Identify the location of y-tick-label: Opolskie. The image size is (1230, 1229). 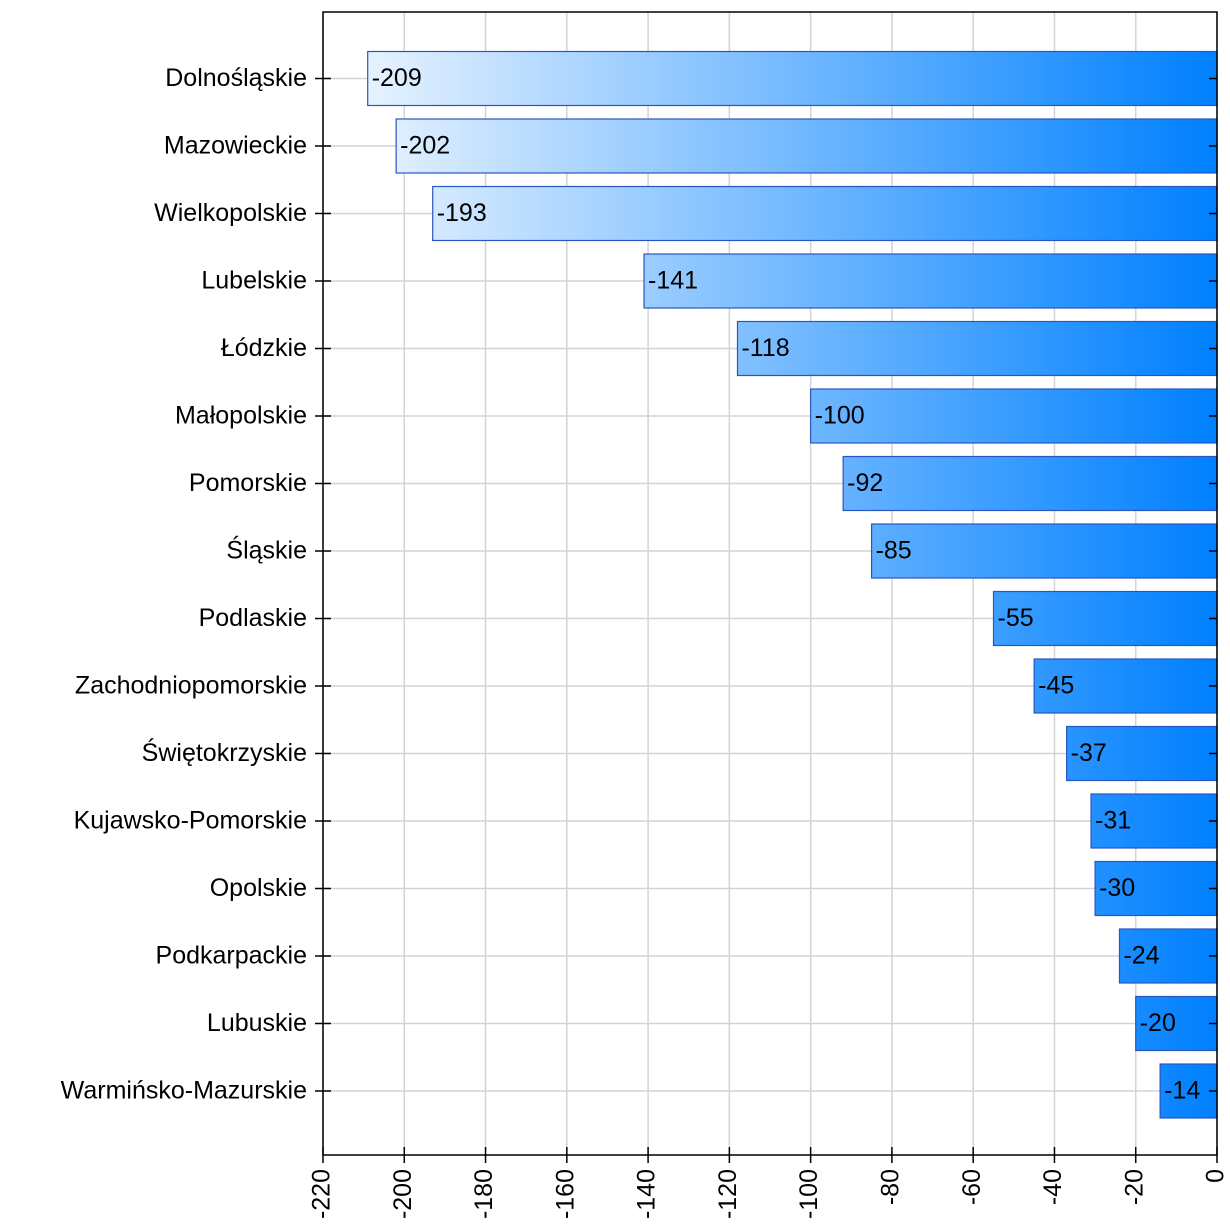
(258, 888).